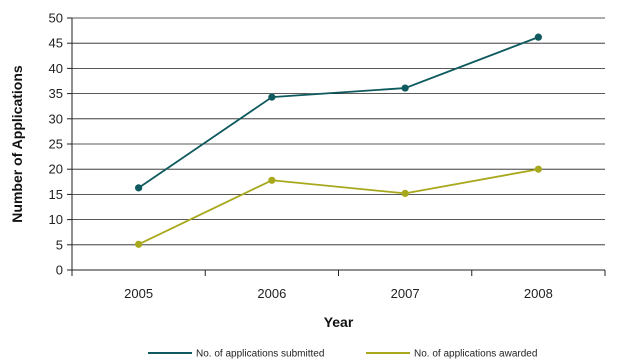 The image size is (620, 363). What do you see at coordinates (59, 270) in the screenshot?
I see `y-tick-label: 0` at bounding box center [59, 270].